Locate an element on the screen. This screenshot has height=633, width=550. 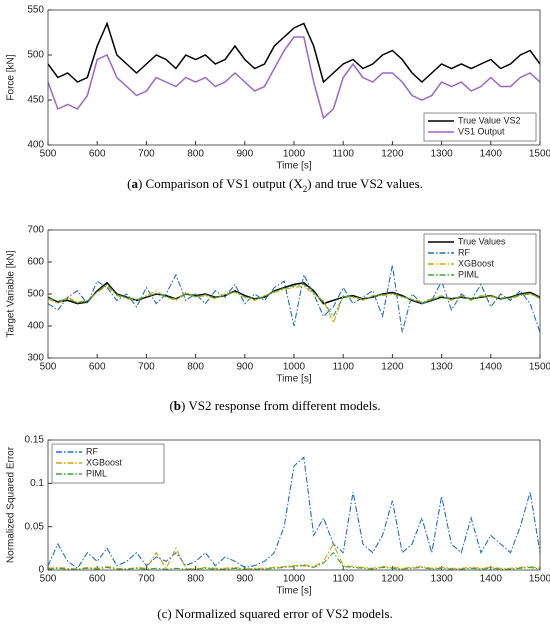
caption: (b) VS2 response from different models. is located at coordinates (274, 405).